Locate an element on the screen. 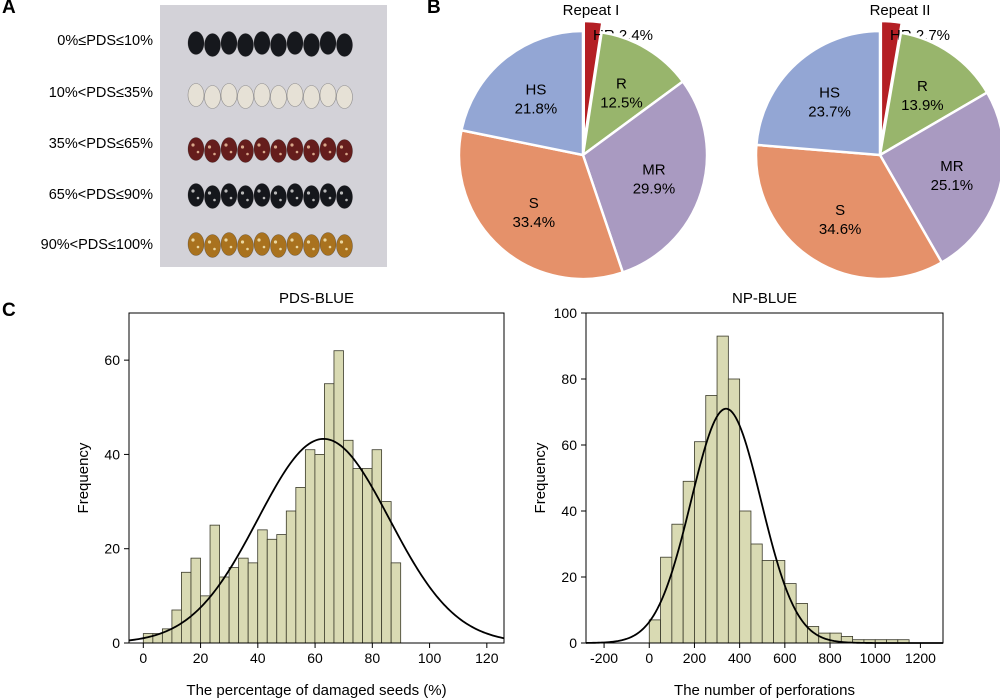 The image size is (1000, 700). x-tick-label: 40 is located at coordinates (258, 658).